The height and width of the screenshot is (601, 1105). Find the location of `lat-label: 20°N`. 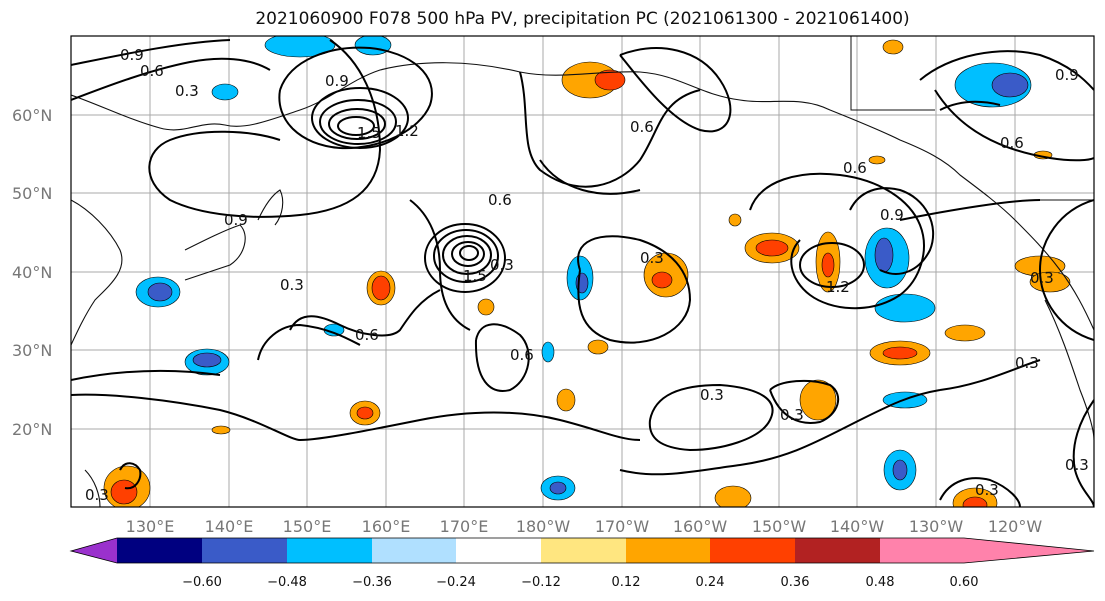

lat-label: 20°N is located at coordinates (32, 429).